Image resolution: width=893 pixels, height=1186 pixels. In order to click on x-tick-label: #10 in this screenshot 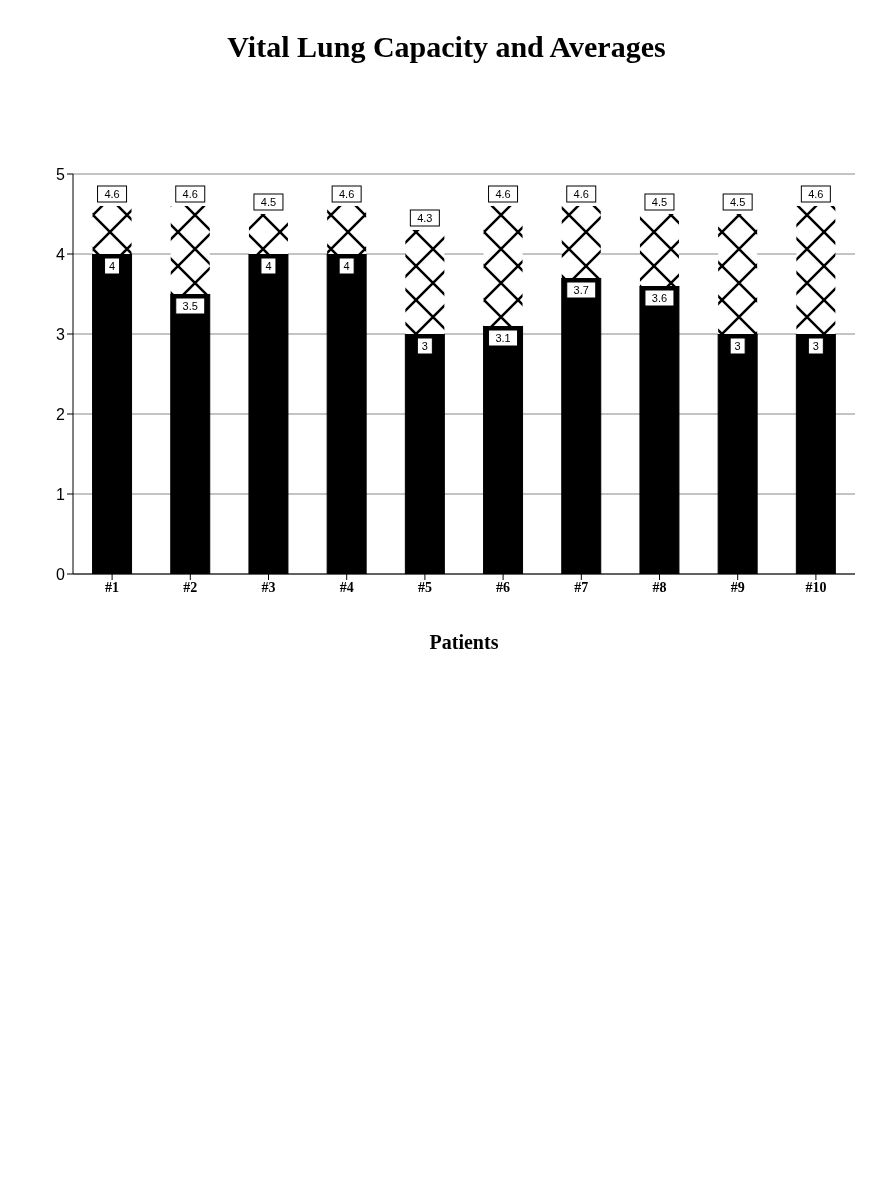, I will do `click(816, 587)`.